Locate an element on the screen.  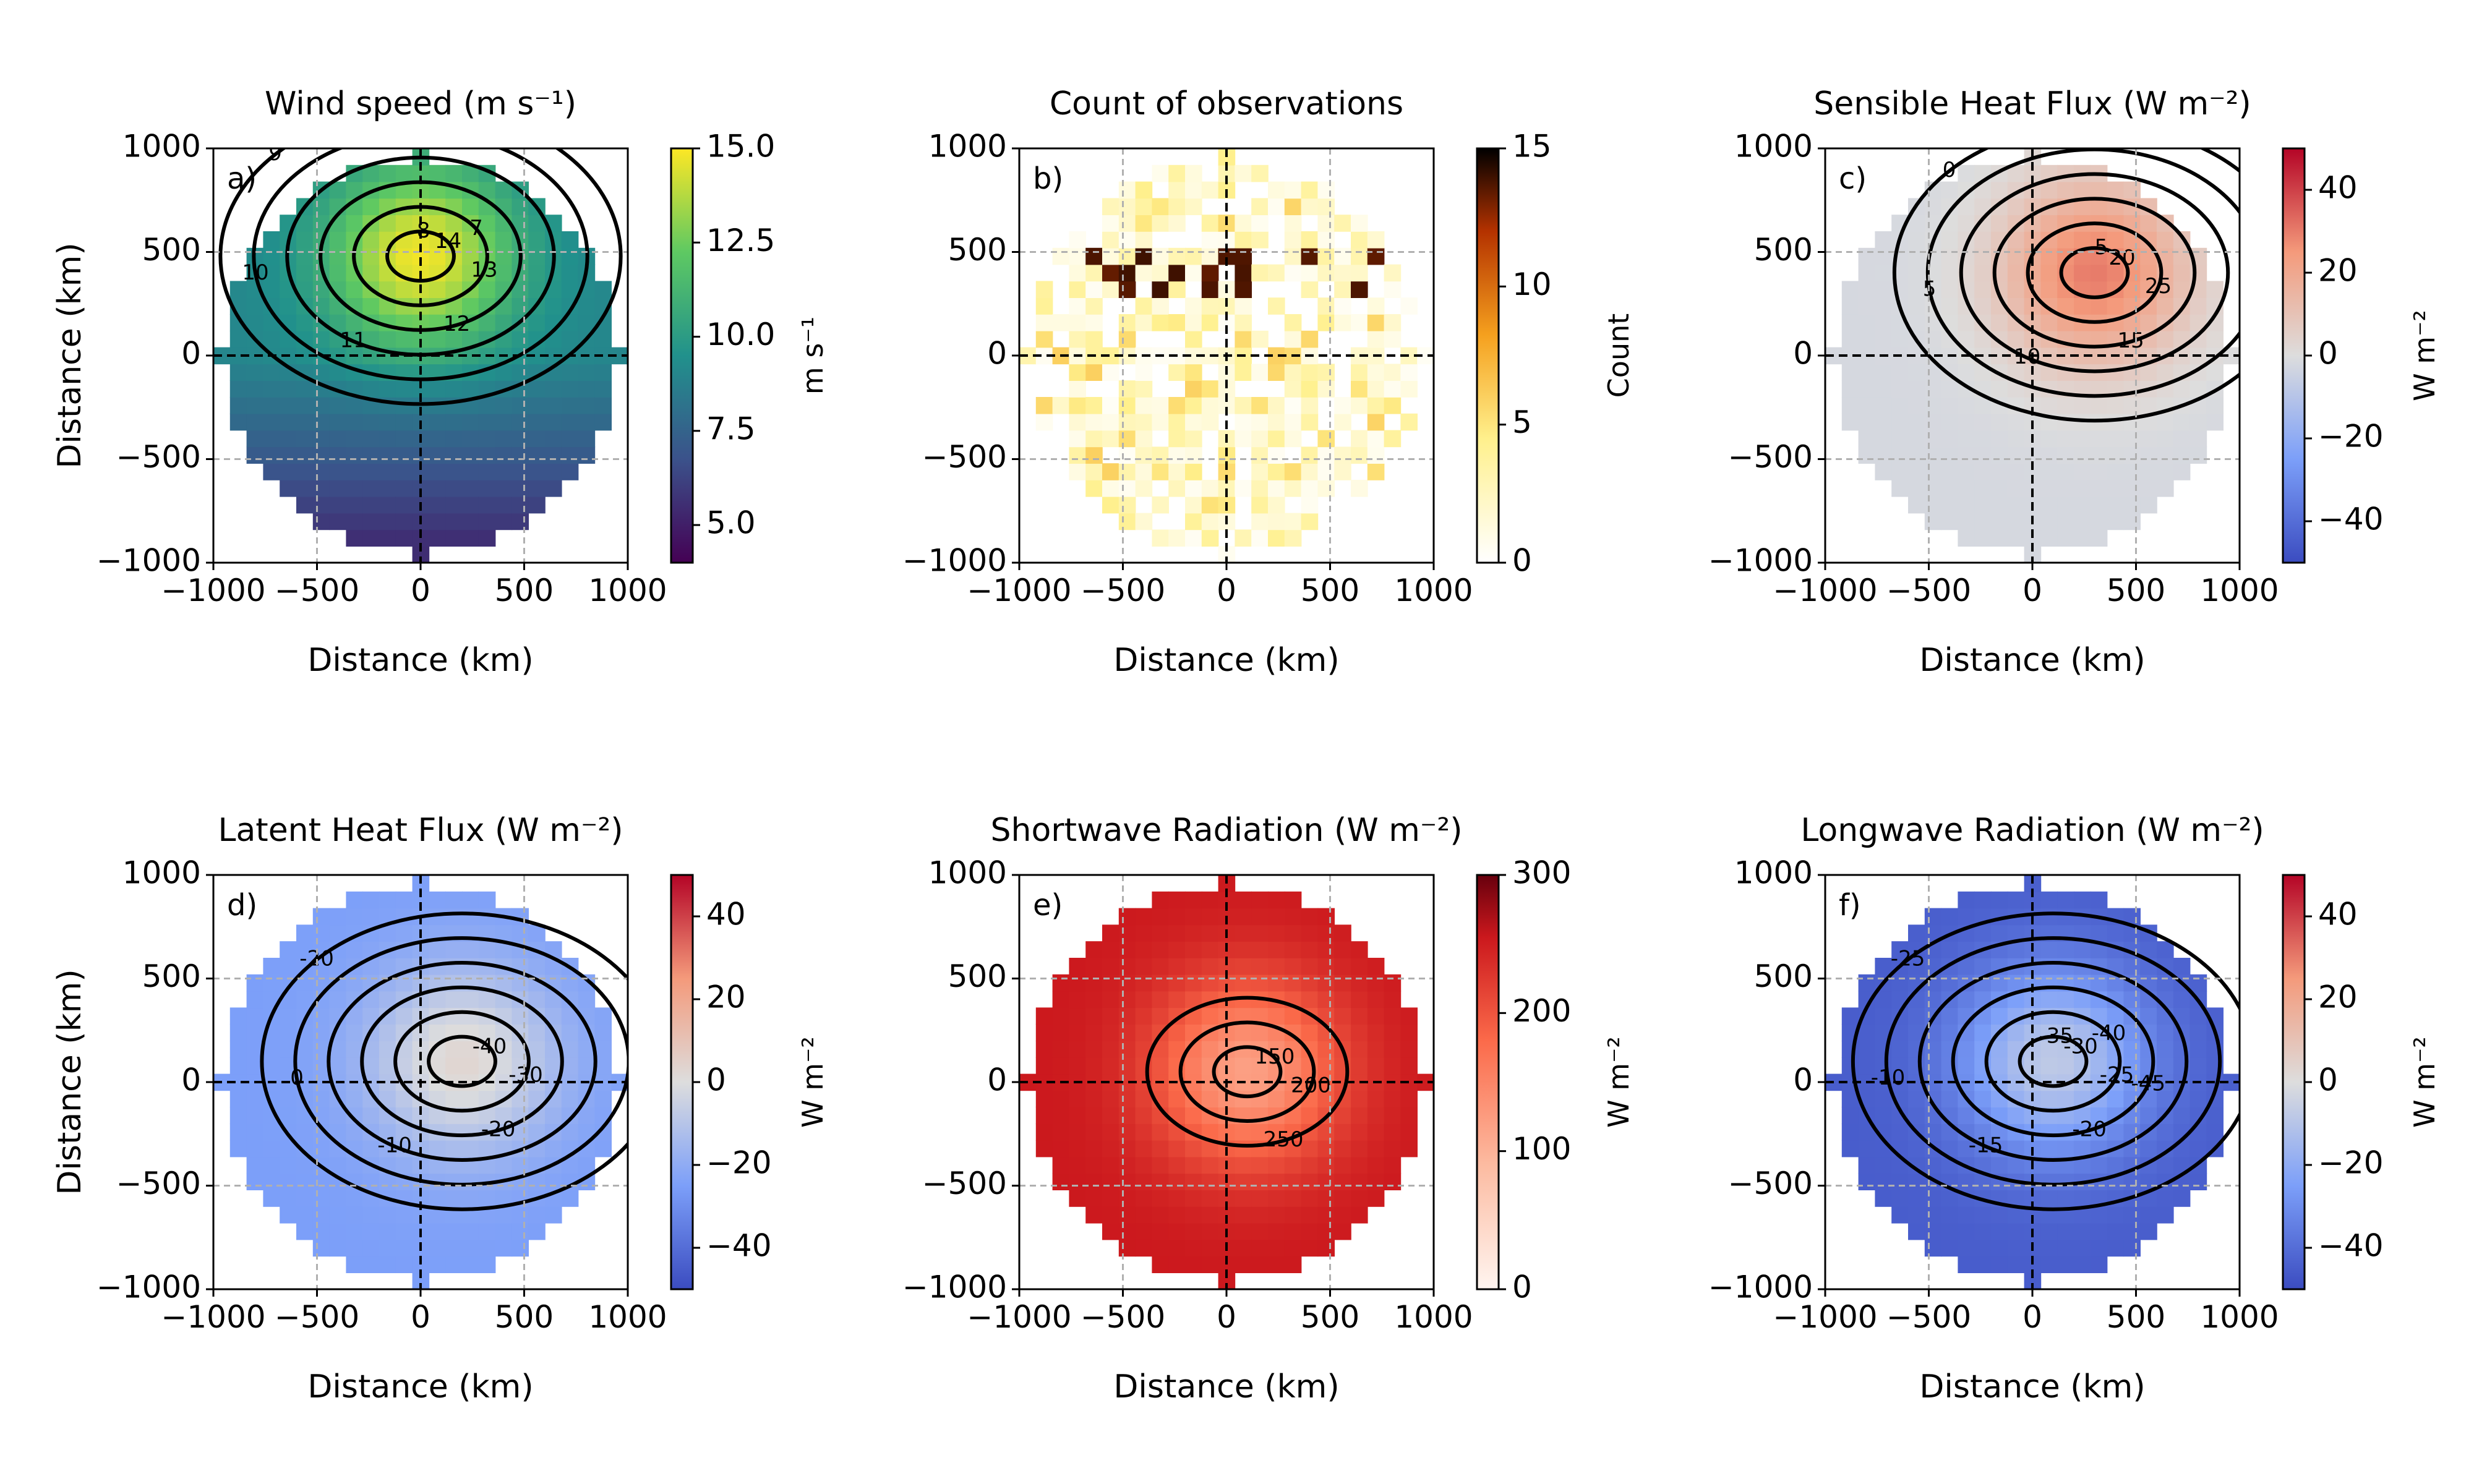
contour-label: -30 is located at coordinates (2080, 1046).